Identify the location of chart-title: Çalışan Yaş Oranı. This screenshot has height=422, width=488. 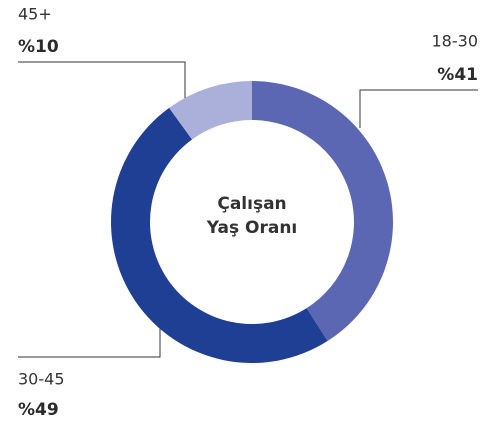
(252, 216).